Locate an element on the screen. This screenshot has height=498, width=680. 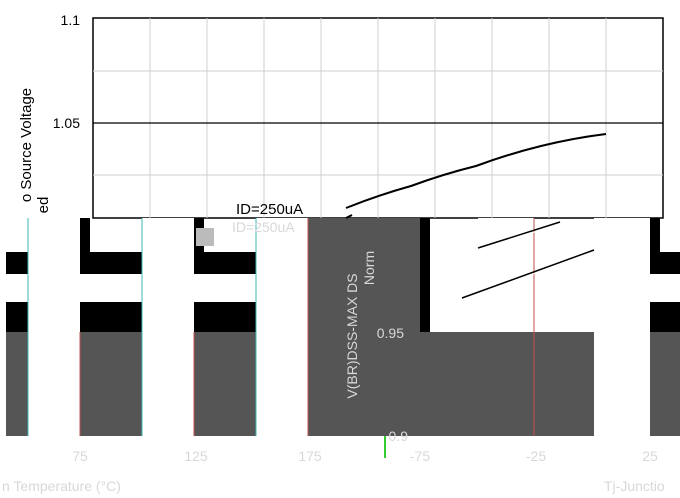
x-tick-label-neg25: -25 is located at coordinates (536, 456).